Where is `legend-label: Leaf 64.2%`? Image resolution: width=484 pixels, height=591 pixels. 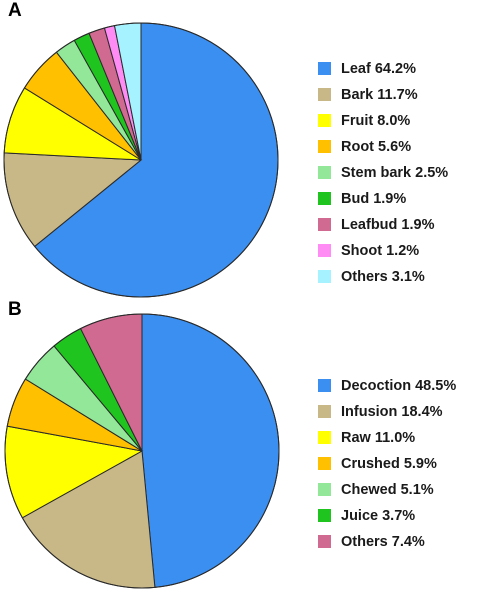
legend-label: Leaf 64.2% is located at coordinates (378, 69).